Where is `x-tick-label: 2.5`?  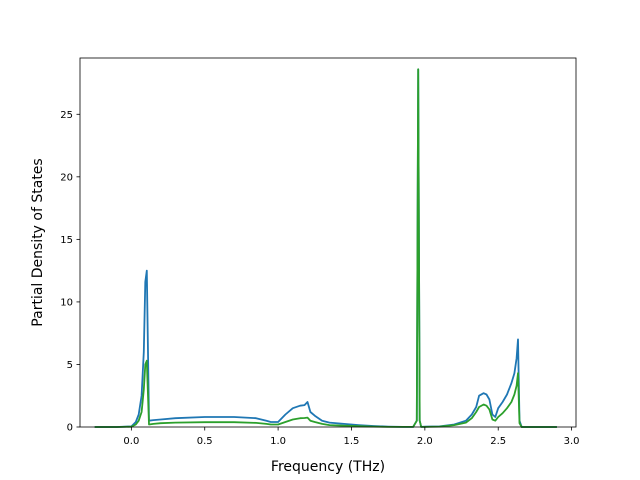
x-tick-label: 2.5 is located at coordinates (498, 441).